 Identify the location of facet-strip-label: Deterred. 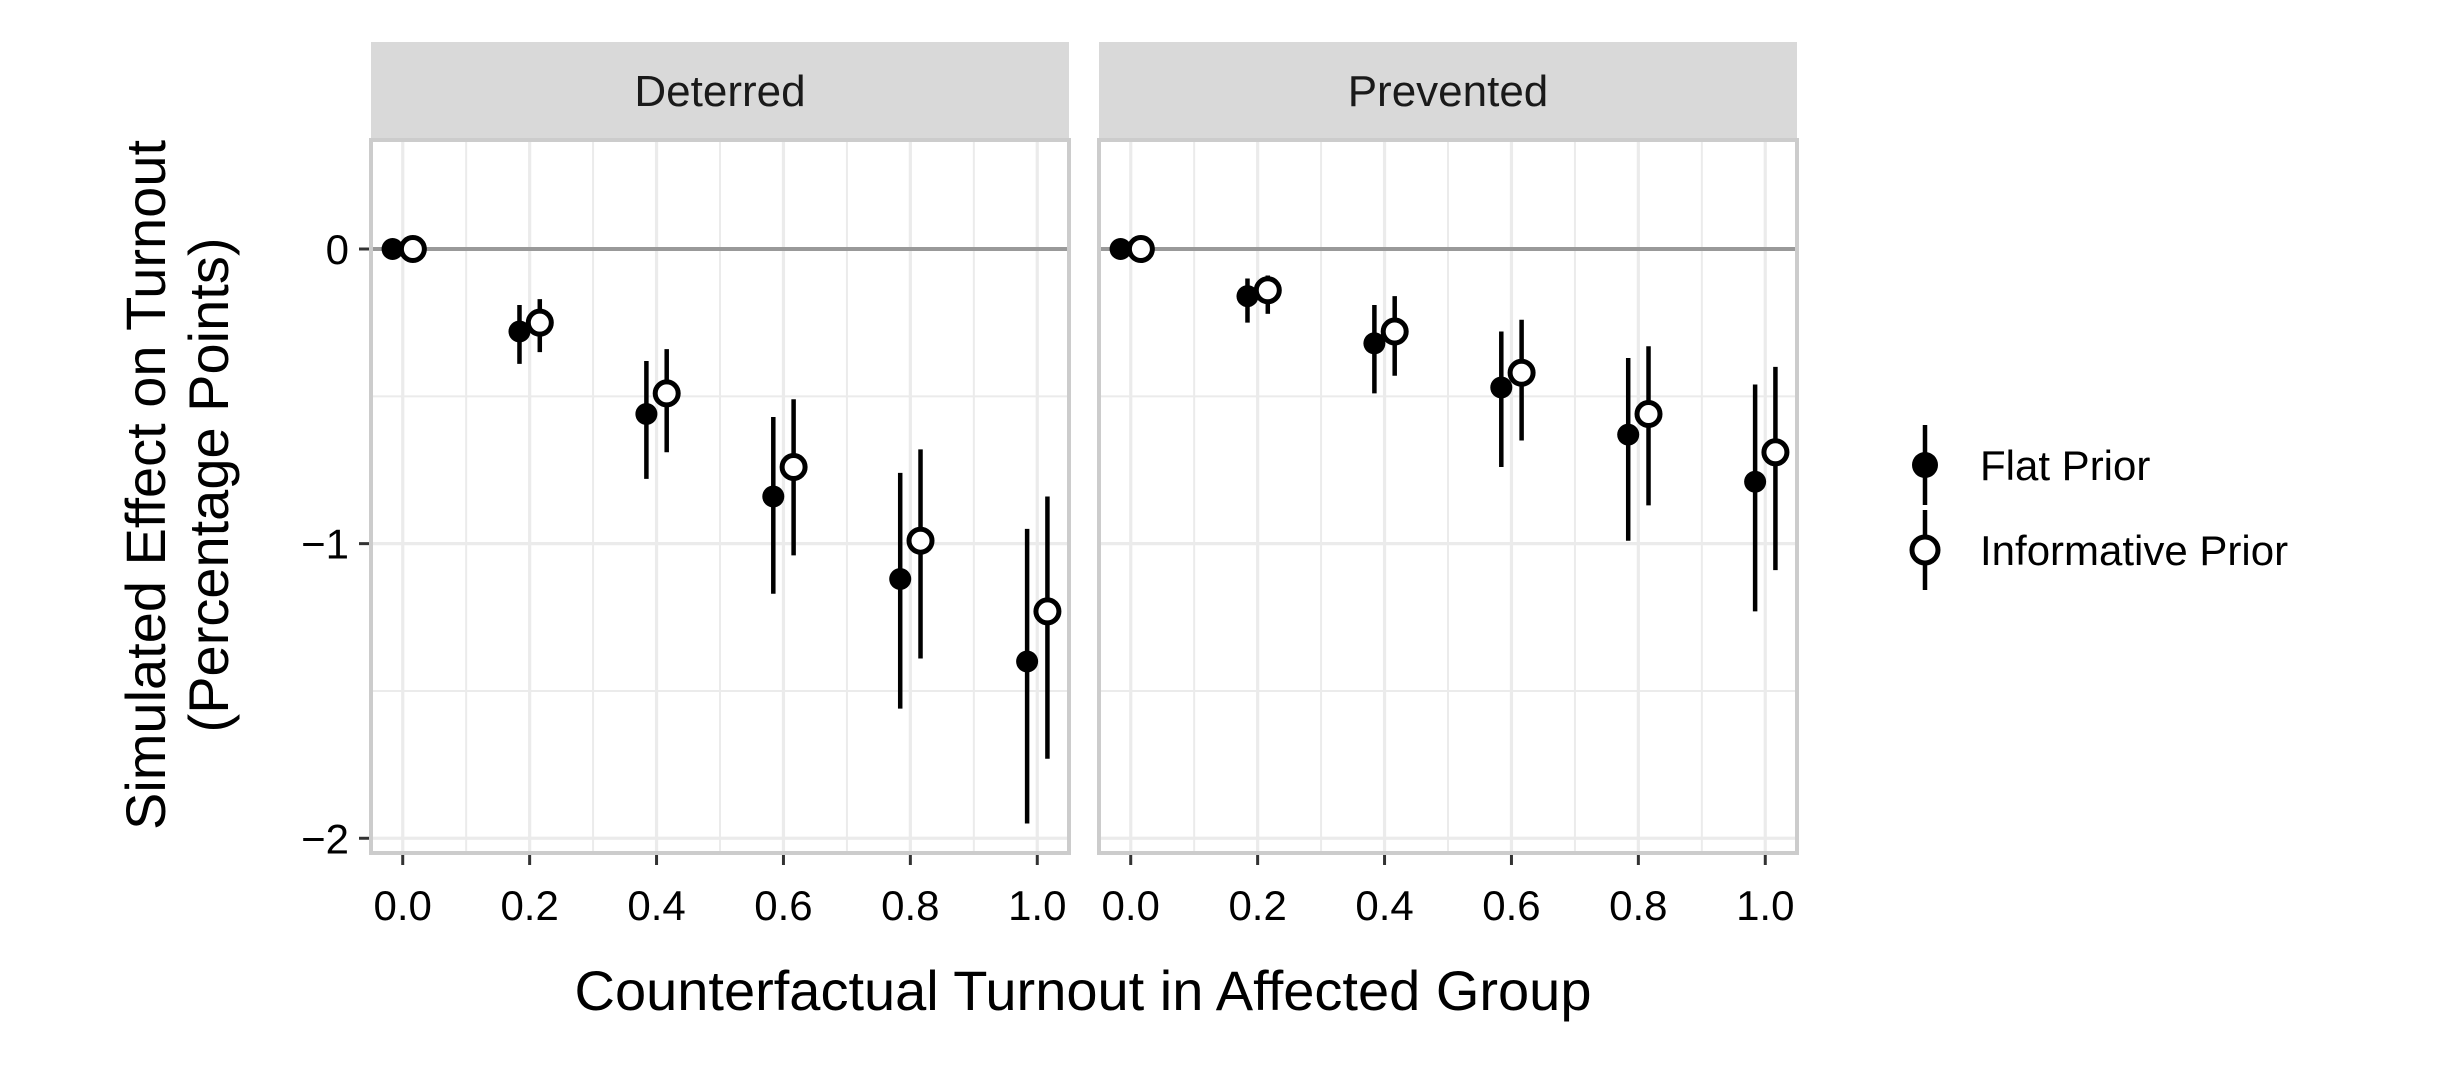
(719, 91).